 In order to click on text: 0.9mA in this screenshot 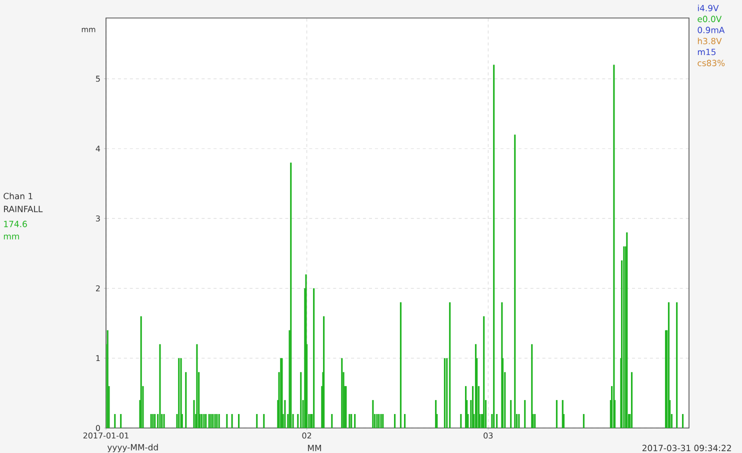, I will do `click(711, 30)`.